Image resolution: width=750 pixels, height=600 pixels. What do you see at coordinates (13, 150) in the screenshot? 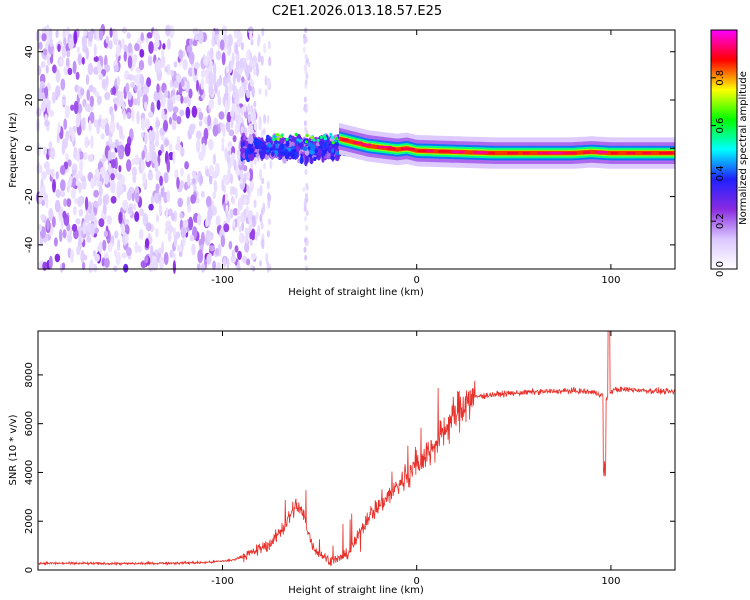
I see `spectrogram-y-label: Frequency (Hz)` at bounding box center [13, 150].